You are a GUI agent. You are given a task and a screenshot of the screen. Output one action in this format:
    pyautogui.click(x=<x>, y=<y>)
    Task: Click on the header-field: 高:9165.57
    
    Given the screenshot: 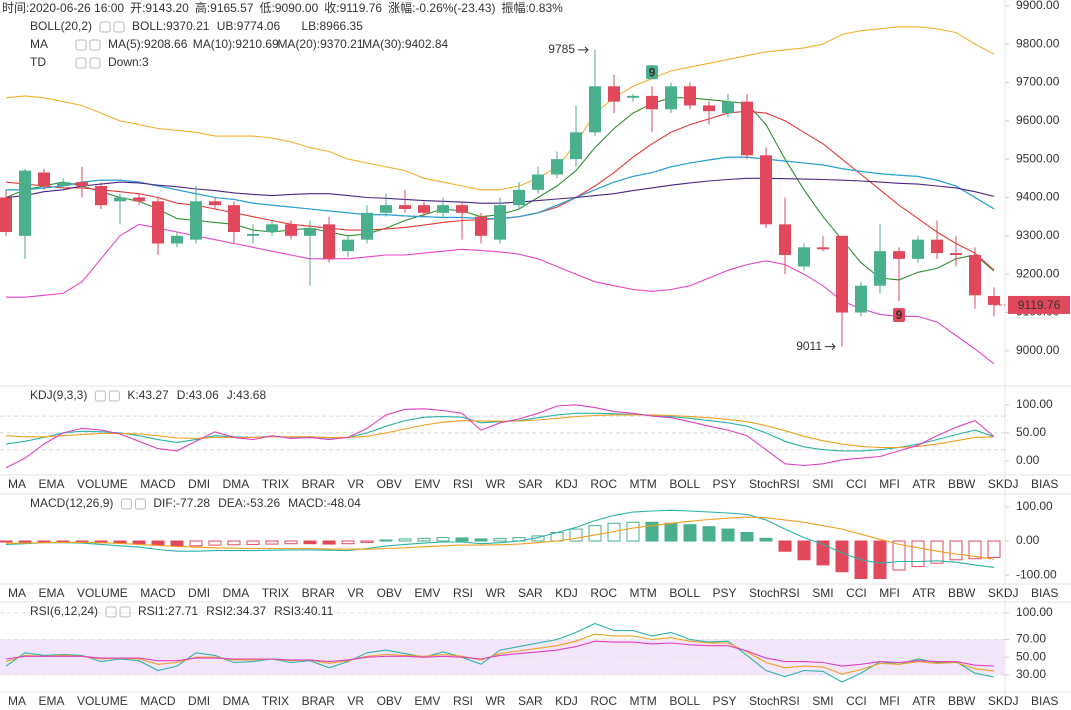 What is the action you would take?
    pyautogui.click(x=224, y=7)
    